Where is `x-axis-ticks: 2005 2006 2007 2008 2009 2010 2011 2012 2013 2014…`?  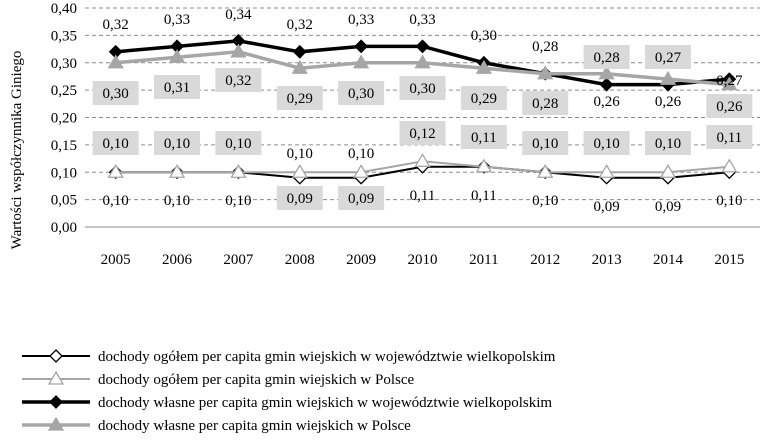
x-axis-ticks: 2005 2006 2007 2008 2009 2010 2011 2012 2013 2014… is located at coordinates (423, 260).